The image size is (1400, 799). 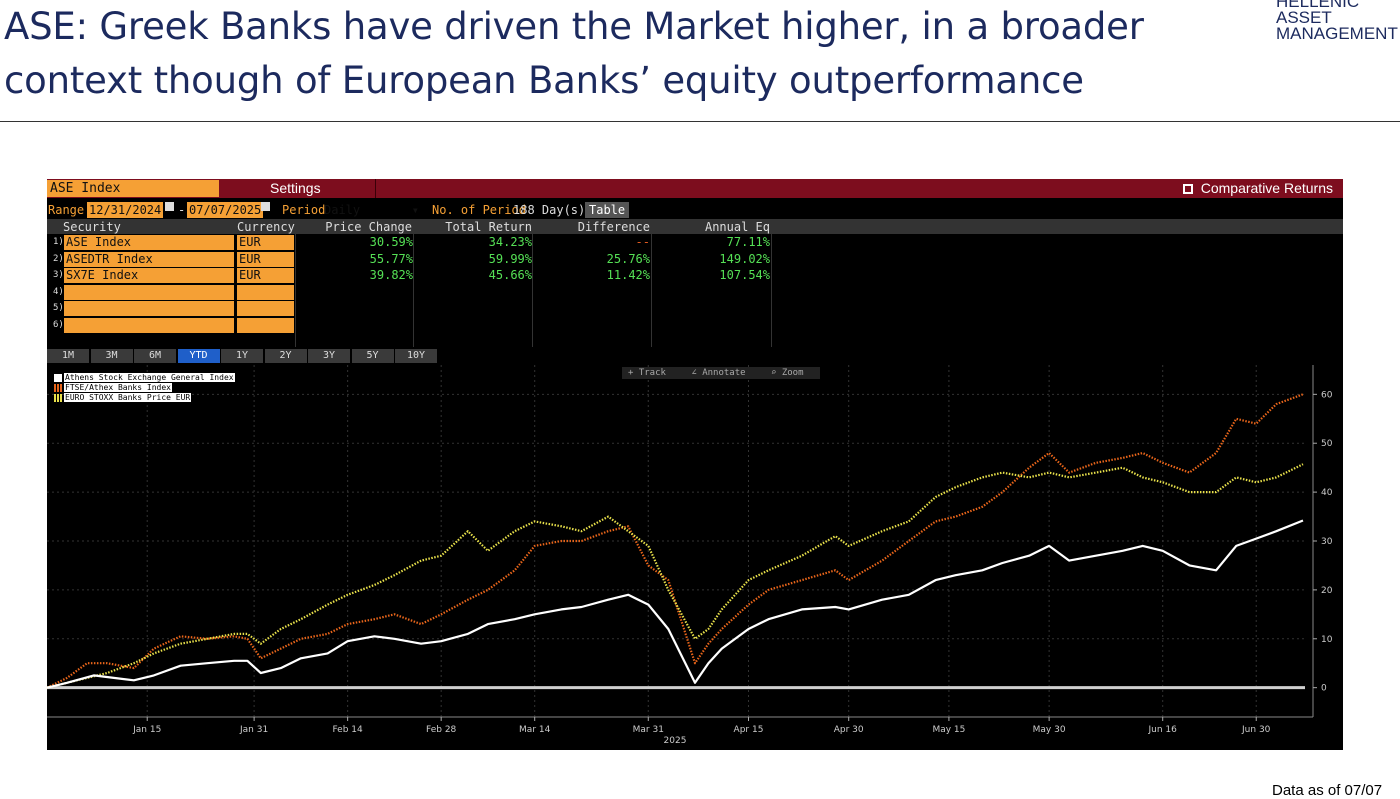 What do you see at coordinates (1304, 17) in the screenshot?
I see `logo-line2: ASSET` at bounding box center [1304, 17].